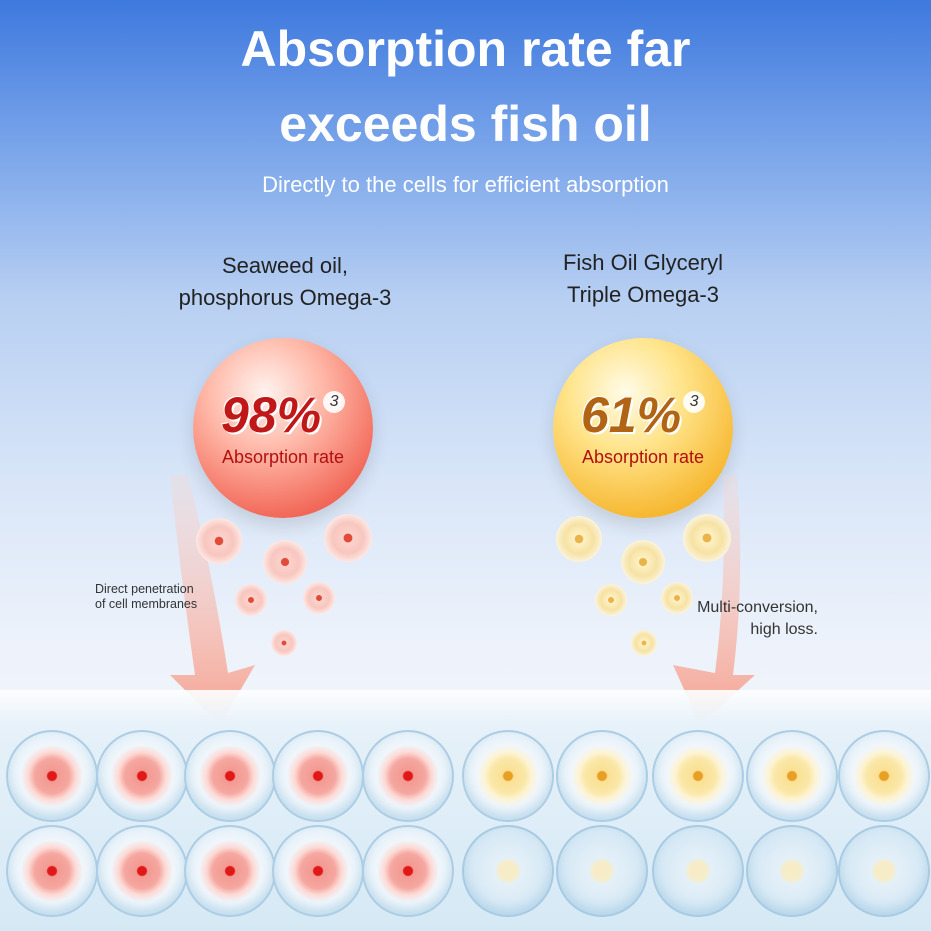  What do you see at coordinates (146, 604) in the screenshot?
I see `left-note-line-2: of cell membranes` at bounding box center [146, 604].